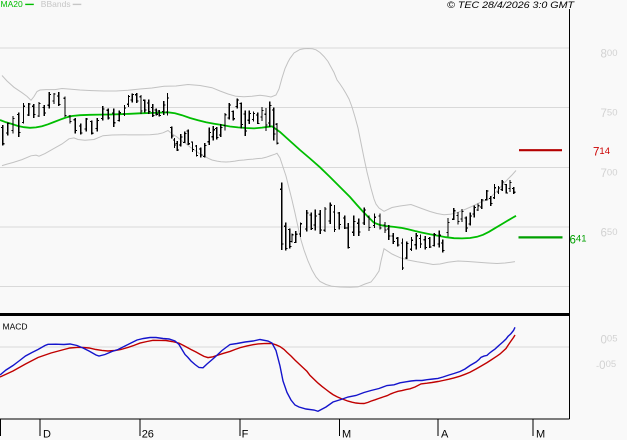  What do you see at coordinates (609, 340) in the screenshot?
I see `svg-text: 005` at bounding box center [609, 340].